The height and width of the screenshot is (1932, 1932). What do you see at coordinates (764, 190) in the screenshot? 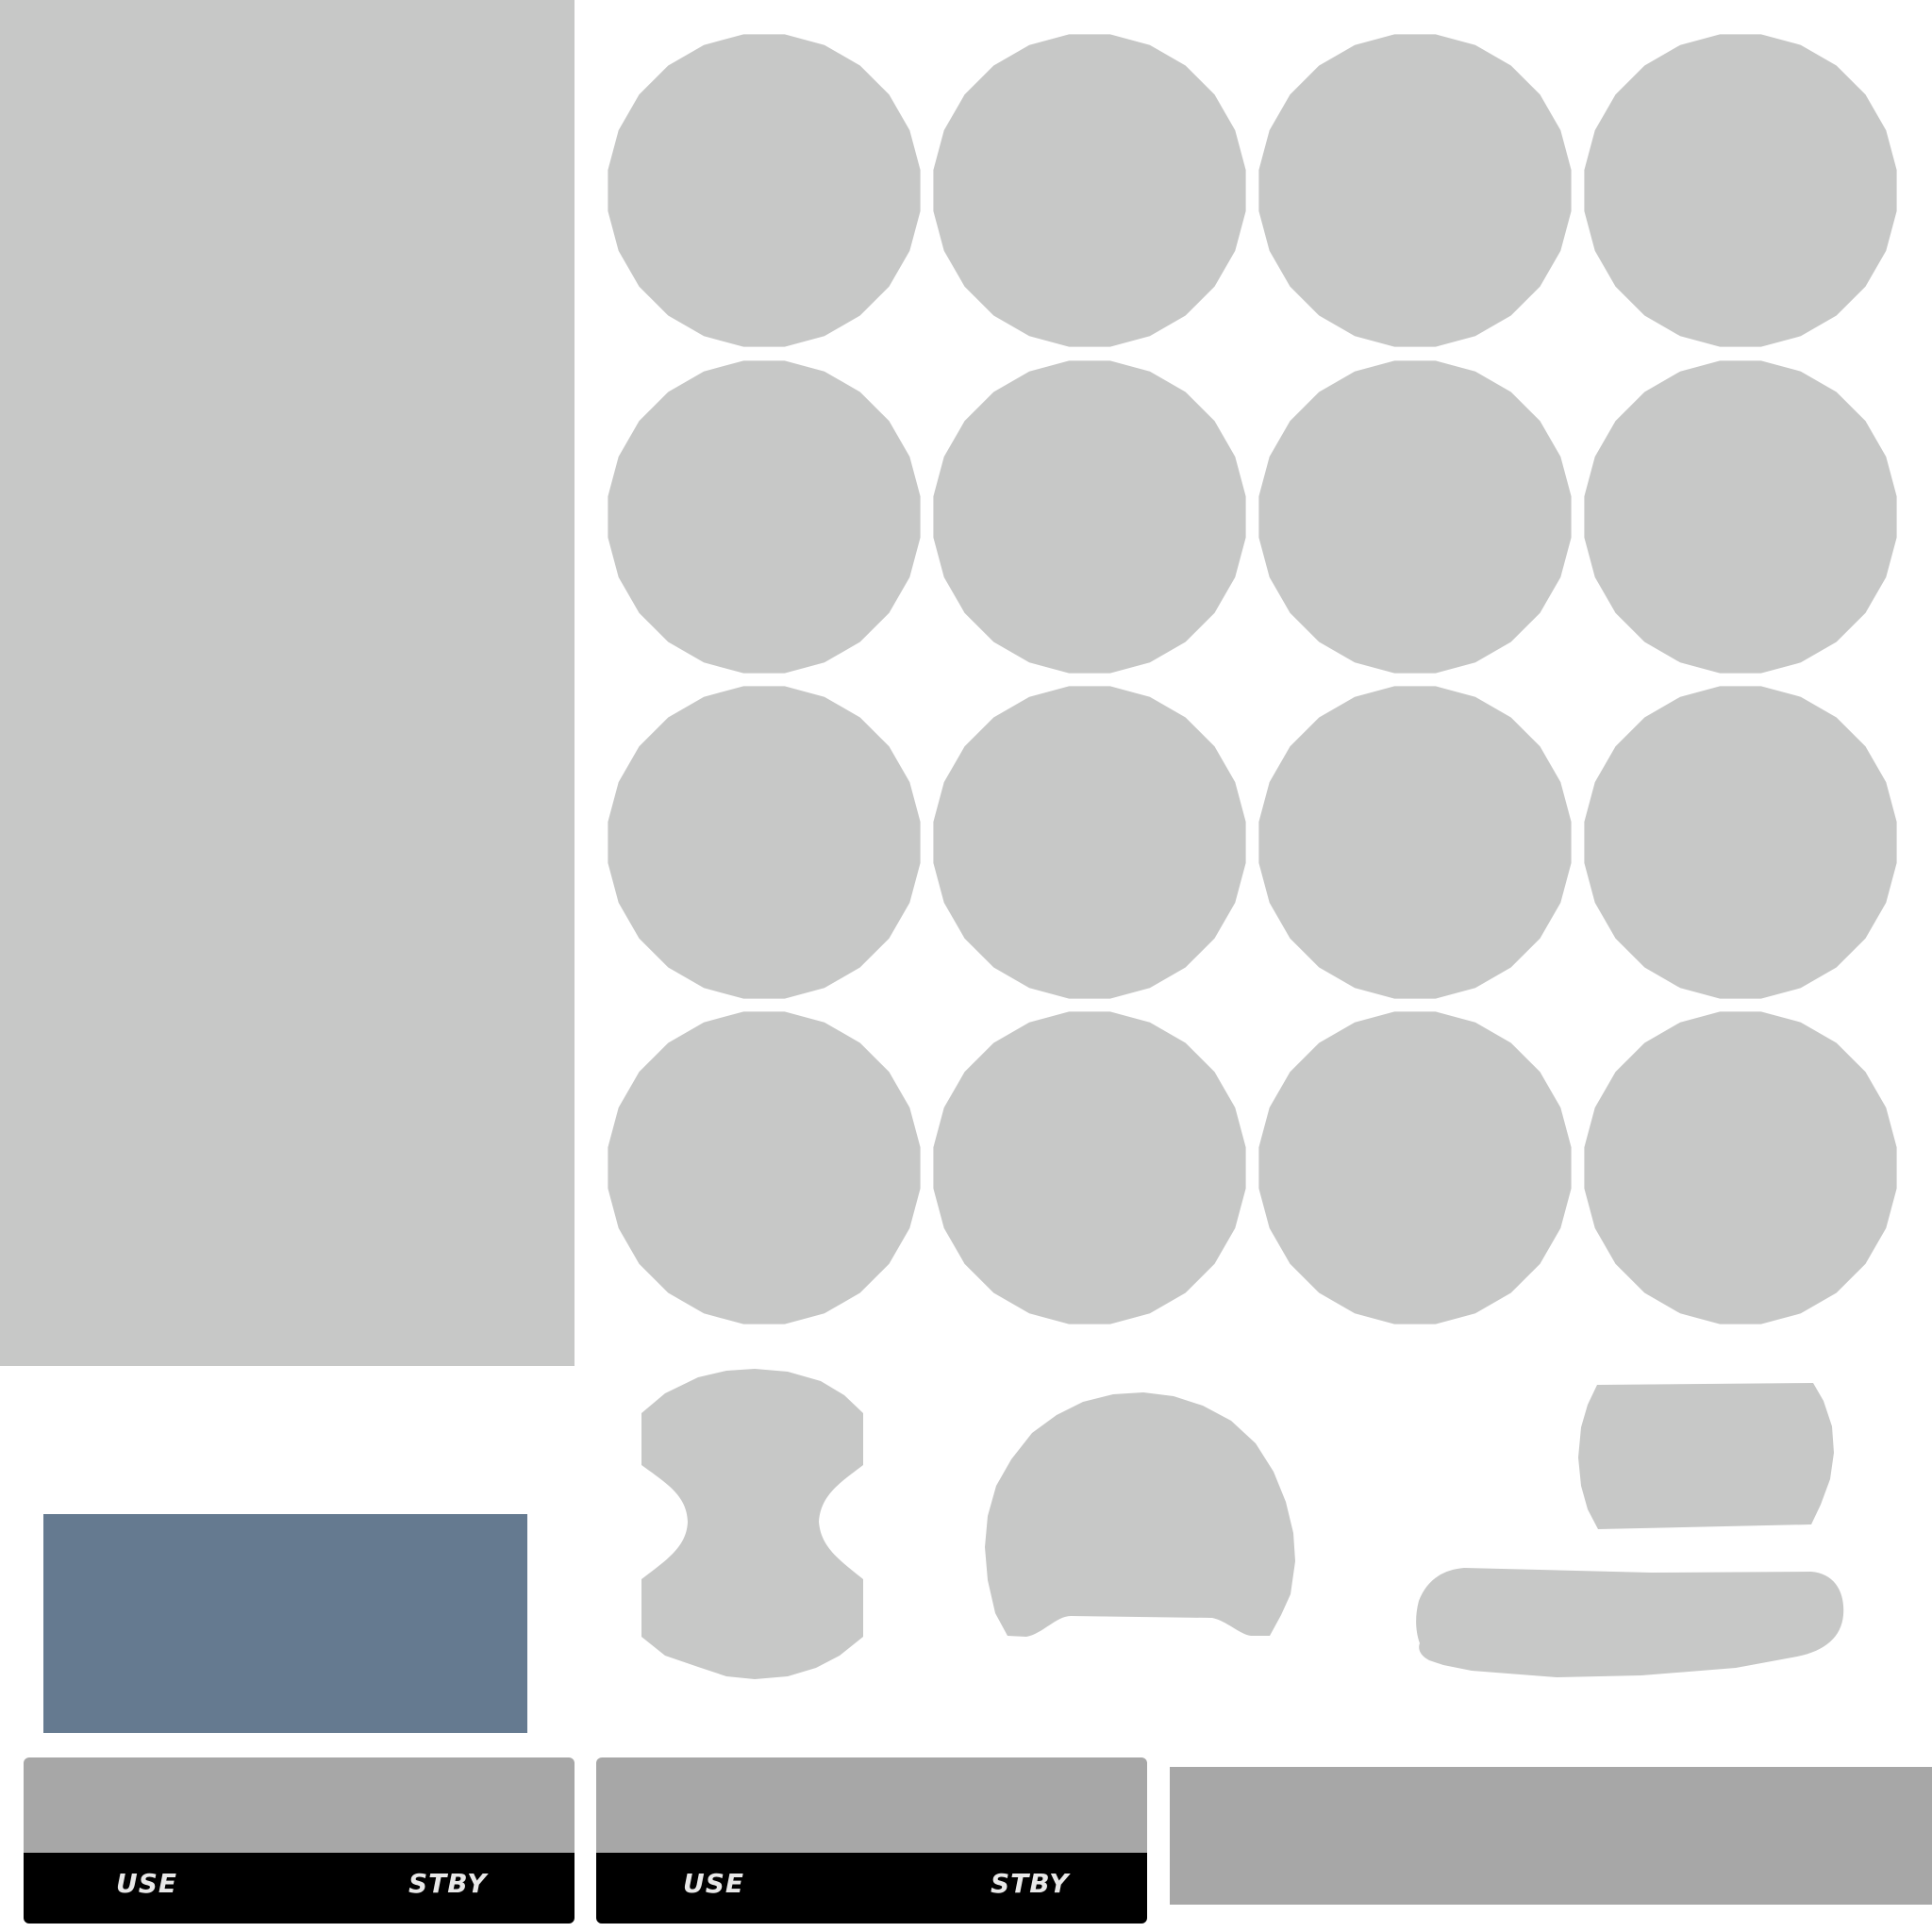
I see `disc-r1-c1` at bounding box center [764, 190].